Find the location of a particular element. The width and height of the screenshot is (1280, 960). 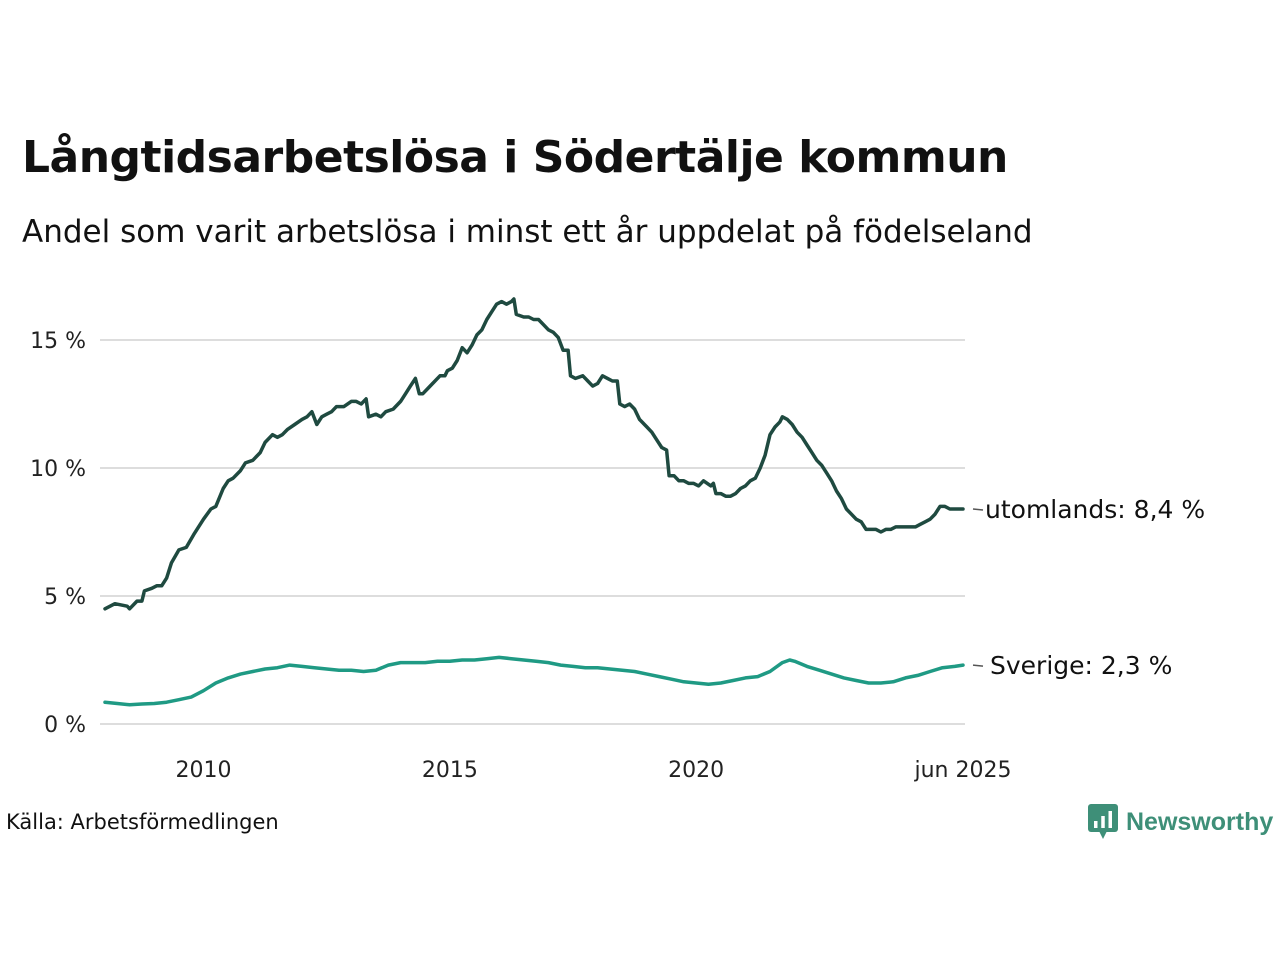

x-tick-label: 2010 is located at coordinates (204, 770).